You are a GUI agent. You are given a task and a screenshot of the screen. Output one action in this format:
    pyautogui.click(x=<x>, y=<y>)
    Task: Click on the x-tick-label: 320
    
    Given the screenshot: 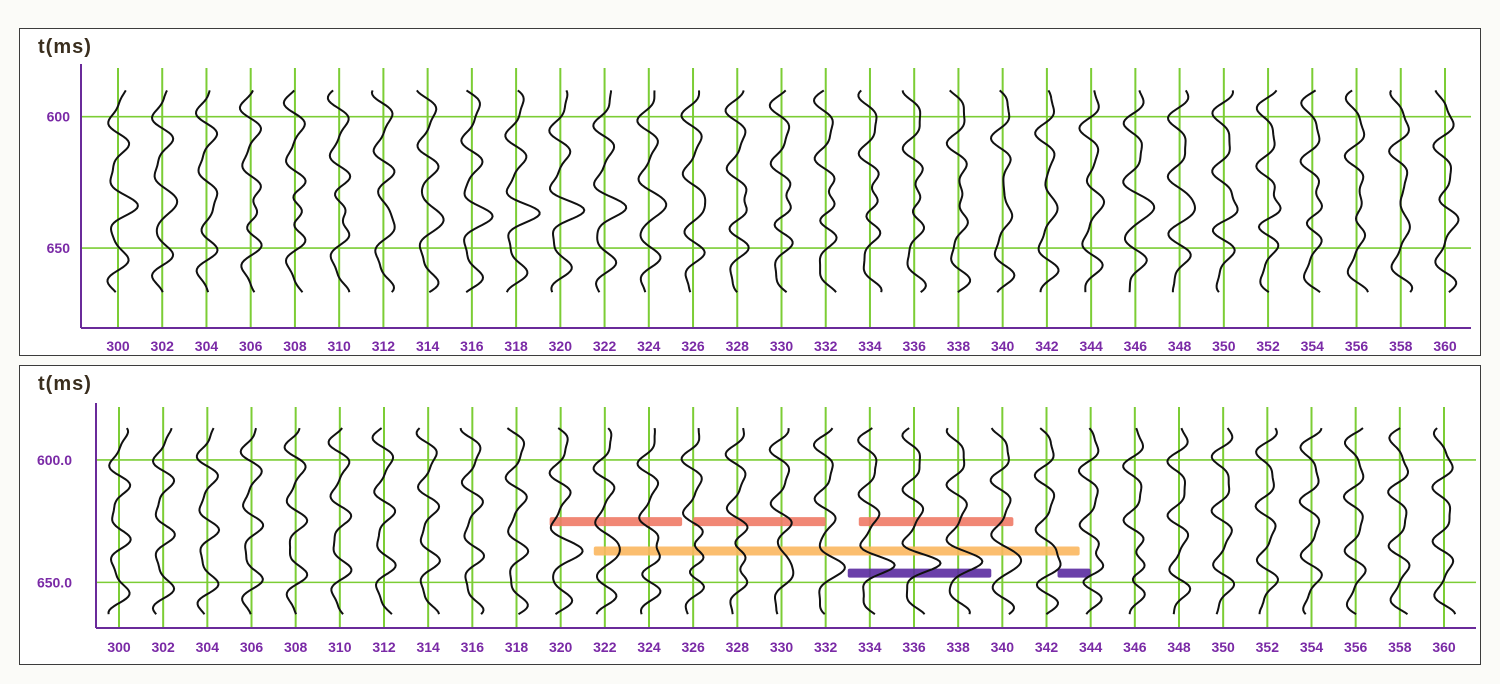 What is the action you would take?
    pyautogui.click(x=561, y=647)
    